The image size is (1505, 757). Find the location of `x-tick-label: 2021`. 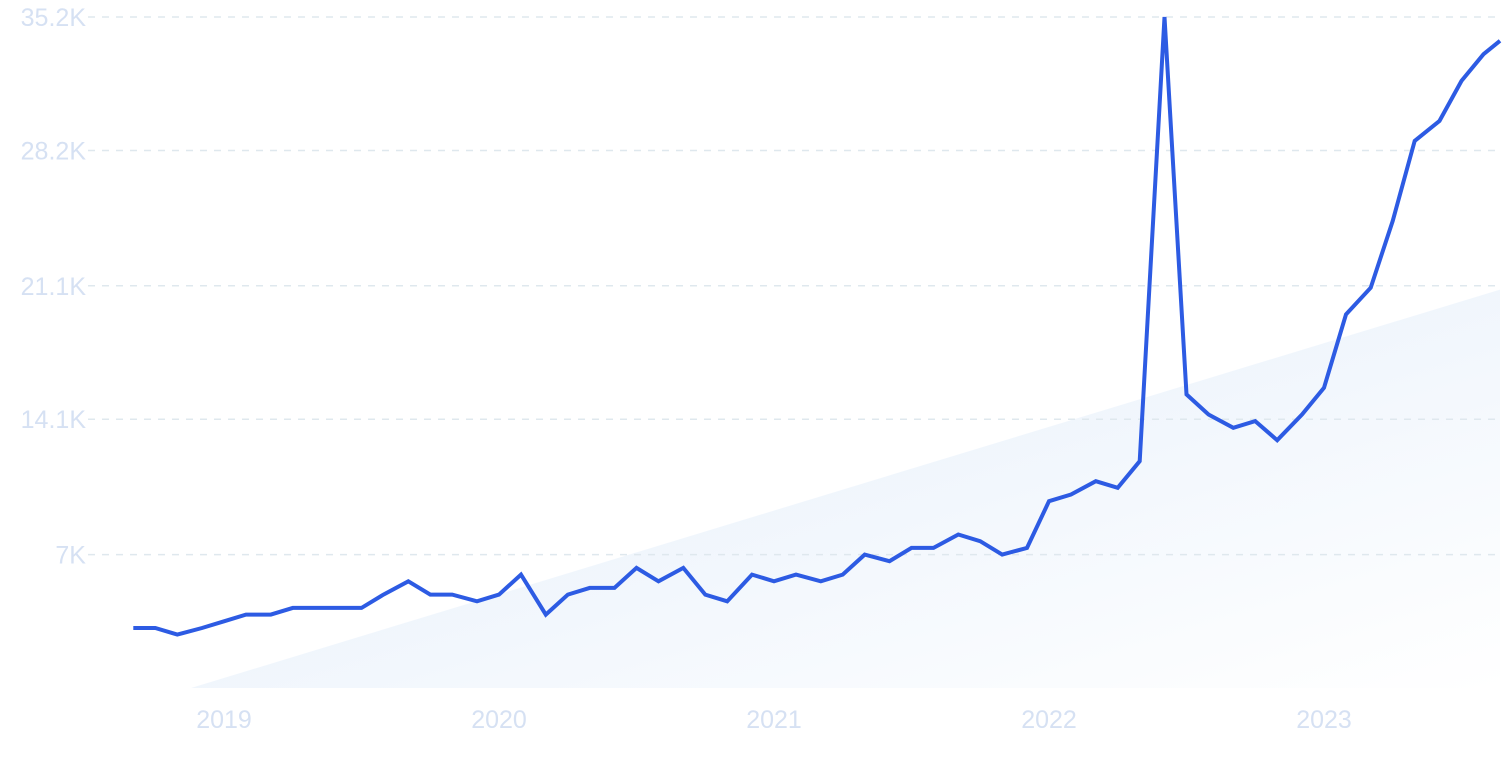

x-tick-label: 2021 is located at coordinates (774, 720).